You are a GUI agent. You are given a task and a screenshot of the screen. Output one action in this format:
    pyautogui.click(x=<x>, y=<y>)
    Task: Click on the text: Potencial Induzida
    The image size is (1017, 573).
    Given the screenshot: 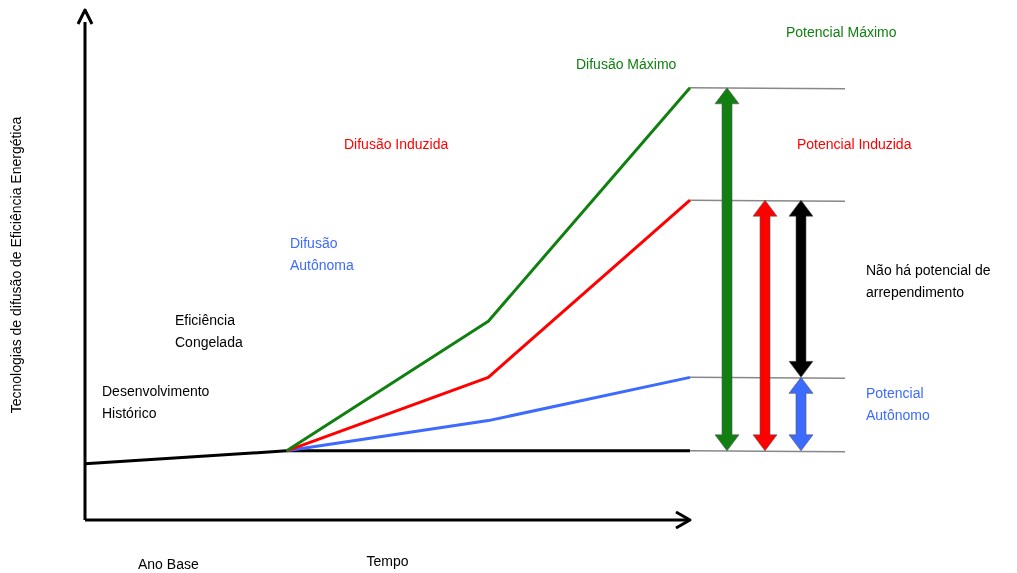 What is the action you would take?
    pyautogui.click(x=855, y=144)
    